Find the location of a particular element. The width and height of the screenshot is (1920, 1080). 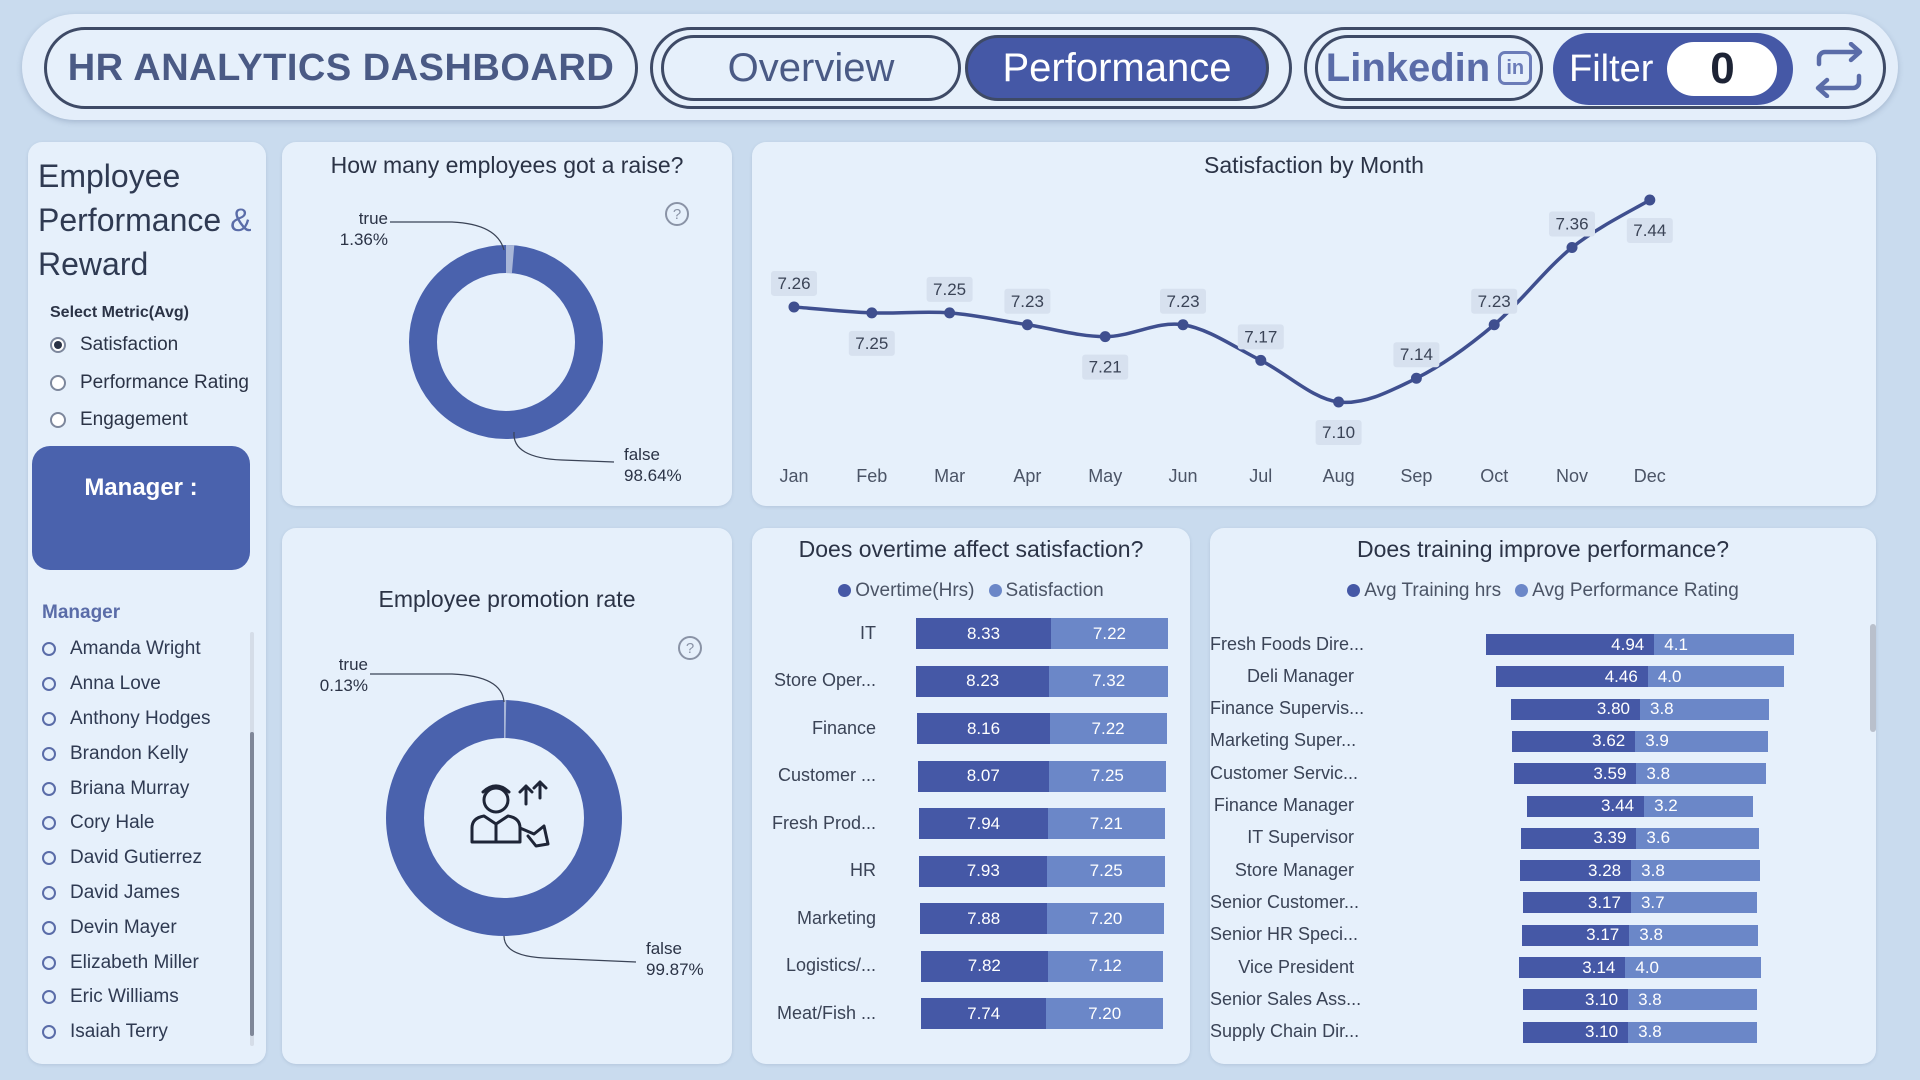

bar-segment-series-2: 3.2 is located at coordinates (1698, 806).